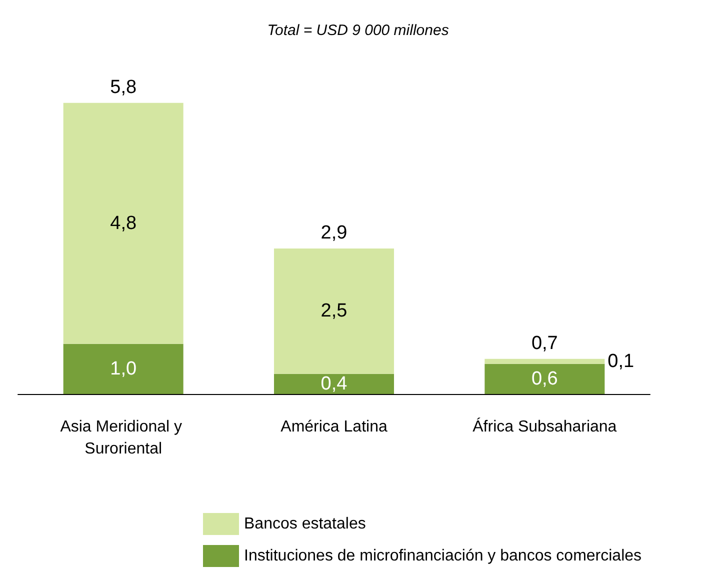 This screenshot has height=584, width=717. I want to click on chart-title: Total = USD 9 000 millones, so click(358, 30).